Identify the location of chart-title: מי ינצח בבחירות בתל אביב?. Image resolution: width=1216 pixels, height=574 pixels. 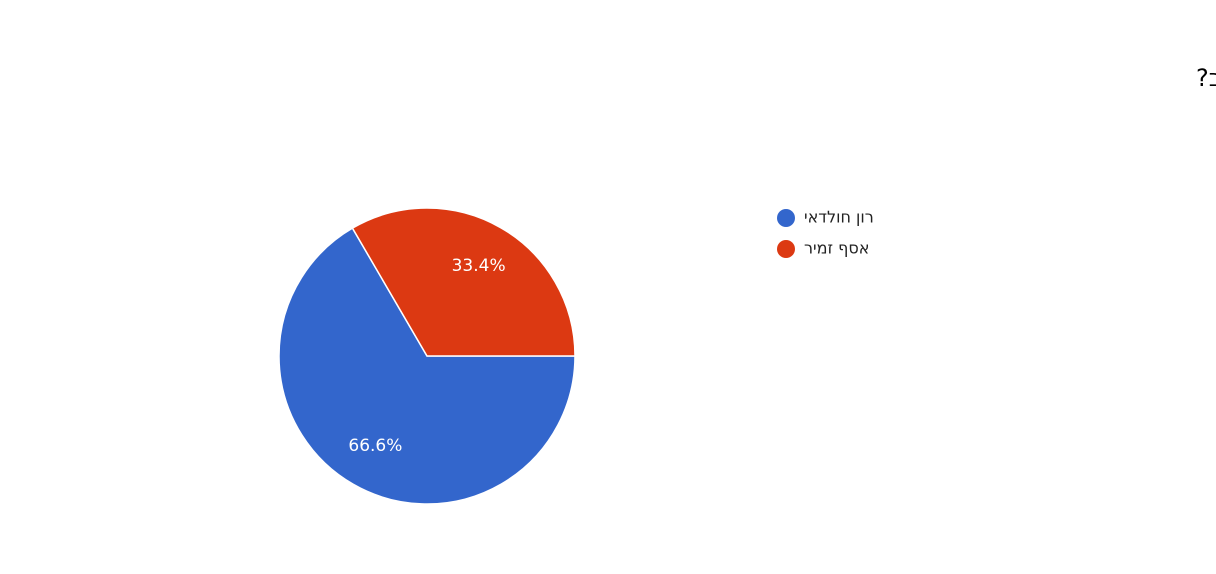
(1206, 78).